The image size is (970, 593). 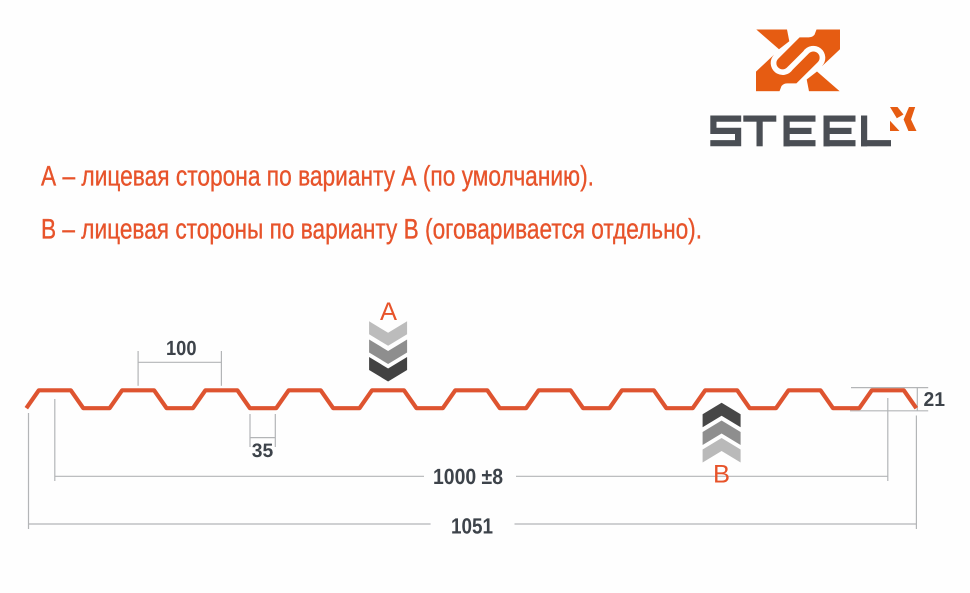 What do you see at coordinates (263, 451) in the screenshot?
I see `svg-text: 35` at bounding box center [263, 451].